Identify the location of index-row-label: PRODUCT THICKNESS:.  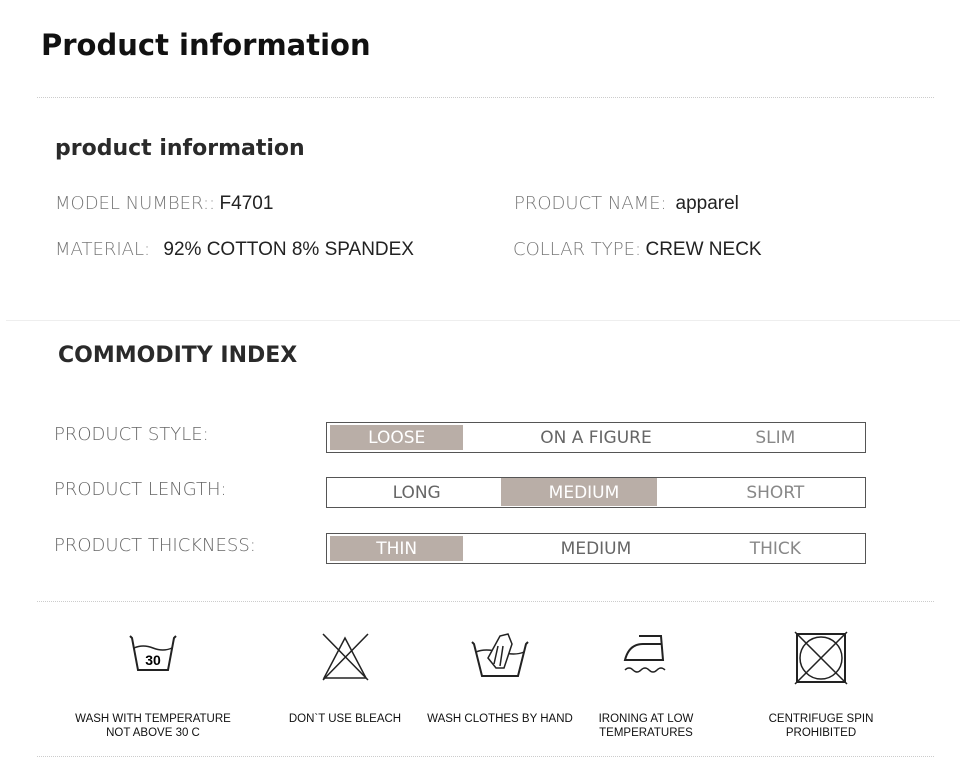
(155, 545).